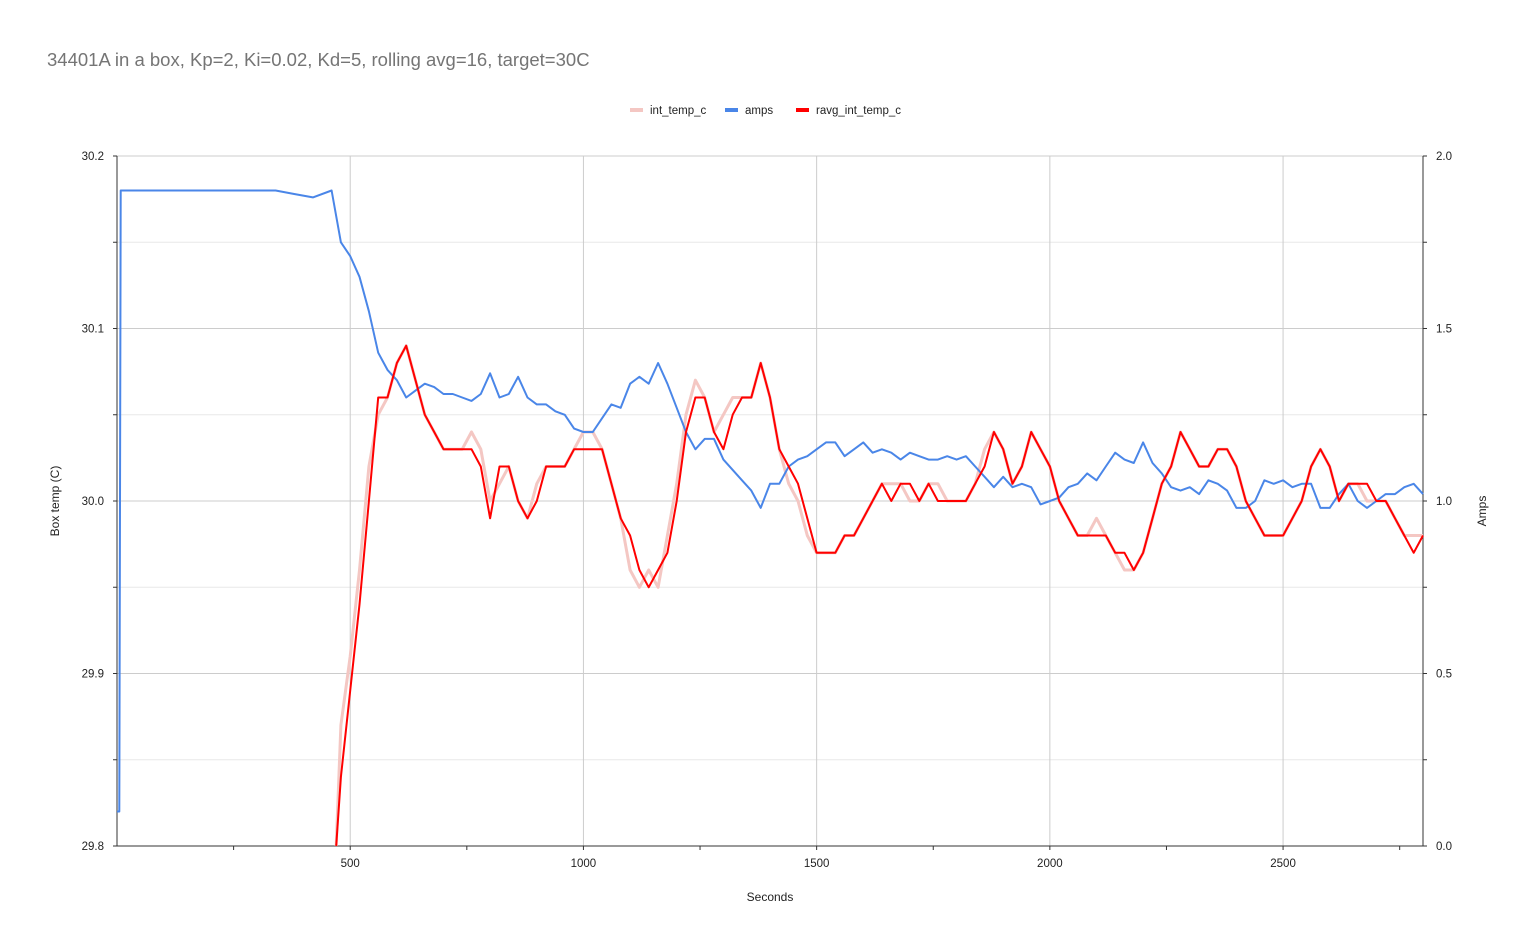  Describe the element at coordinates (678, 111) in the screenshot. I see `legend-label-int_temp_c: int_temp_c` at that location.